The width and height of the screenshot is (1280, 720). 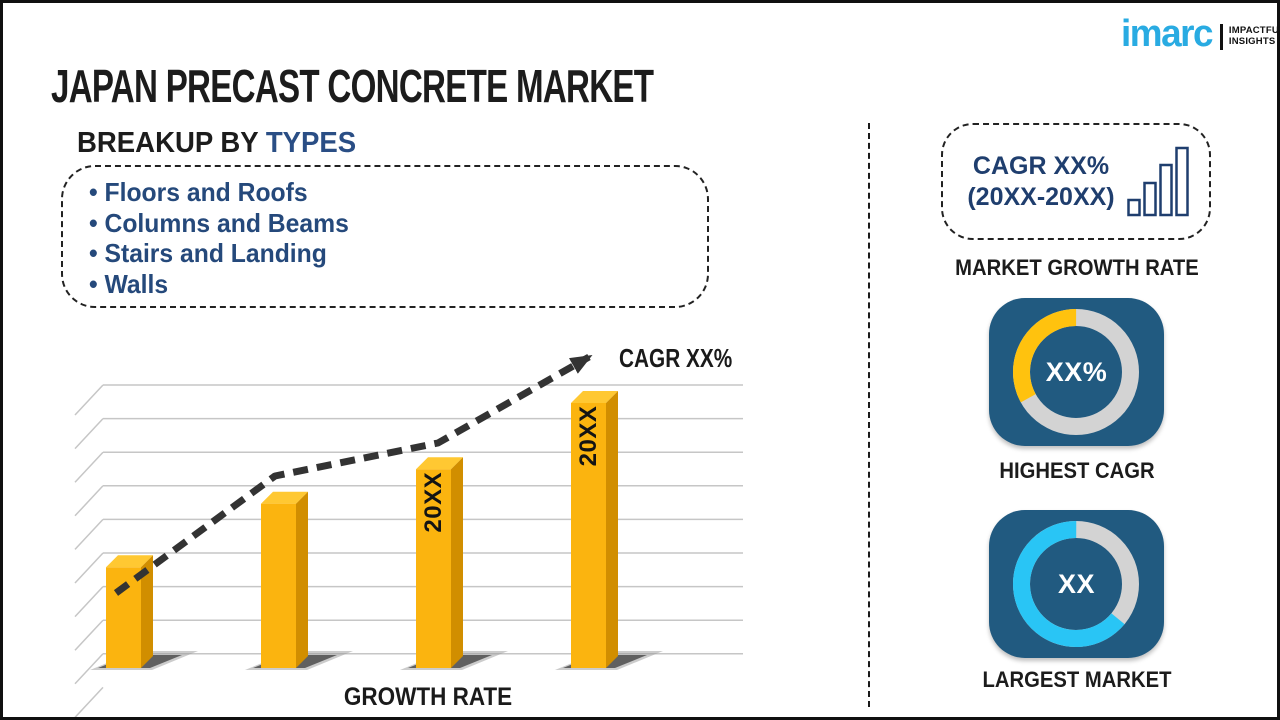 I want to click on market-growth-rate-box: CAGR XX% (20XX-20XX), so click(x=1076, y=181).